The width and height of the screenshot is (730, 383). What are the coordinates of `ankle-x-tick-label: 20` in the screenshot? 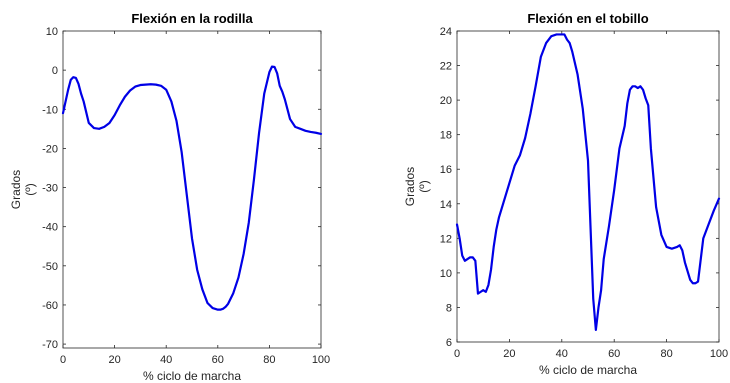 It's located at (509, 354).